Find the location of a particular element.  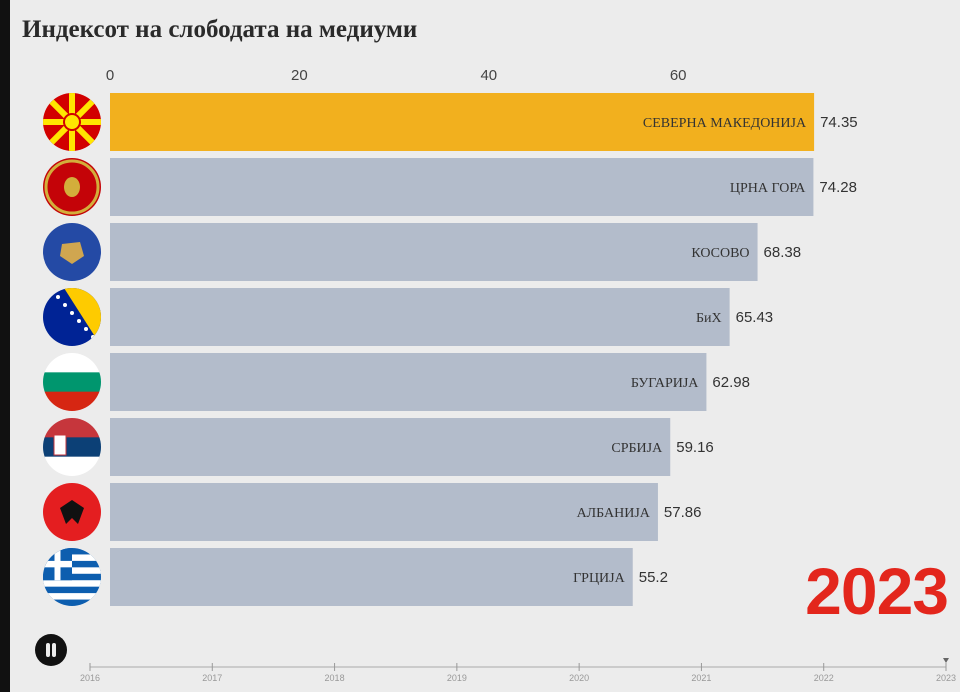

north-macedonia-flag-icon is located at coordinates (72, 122).